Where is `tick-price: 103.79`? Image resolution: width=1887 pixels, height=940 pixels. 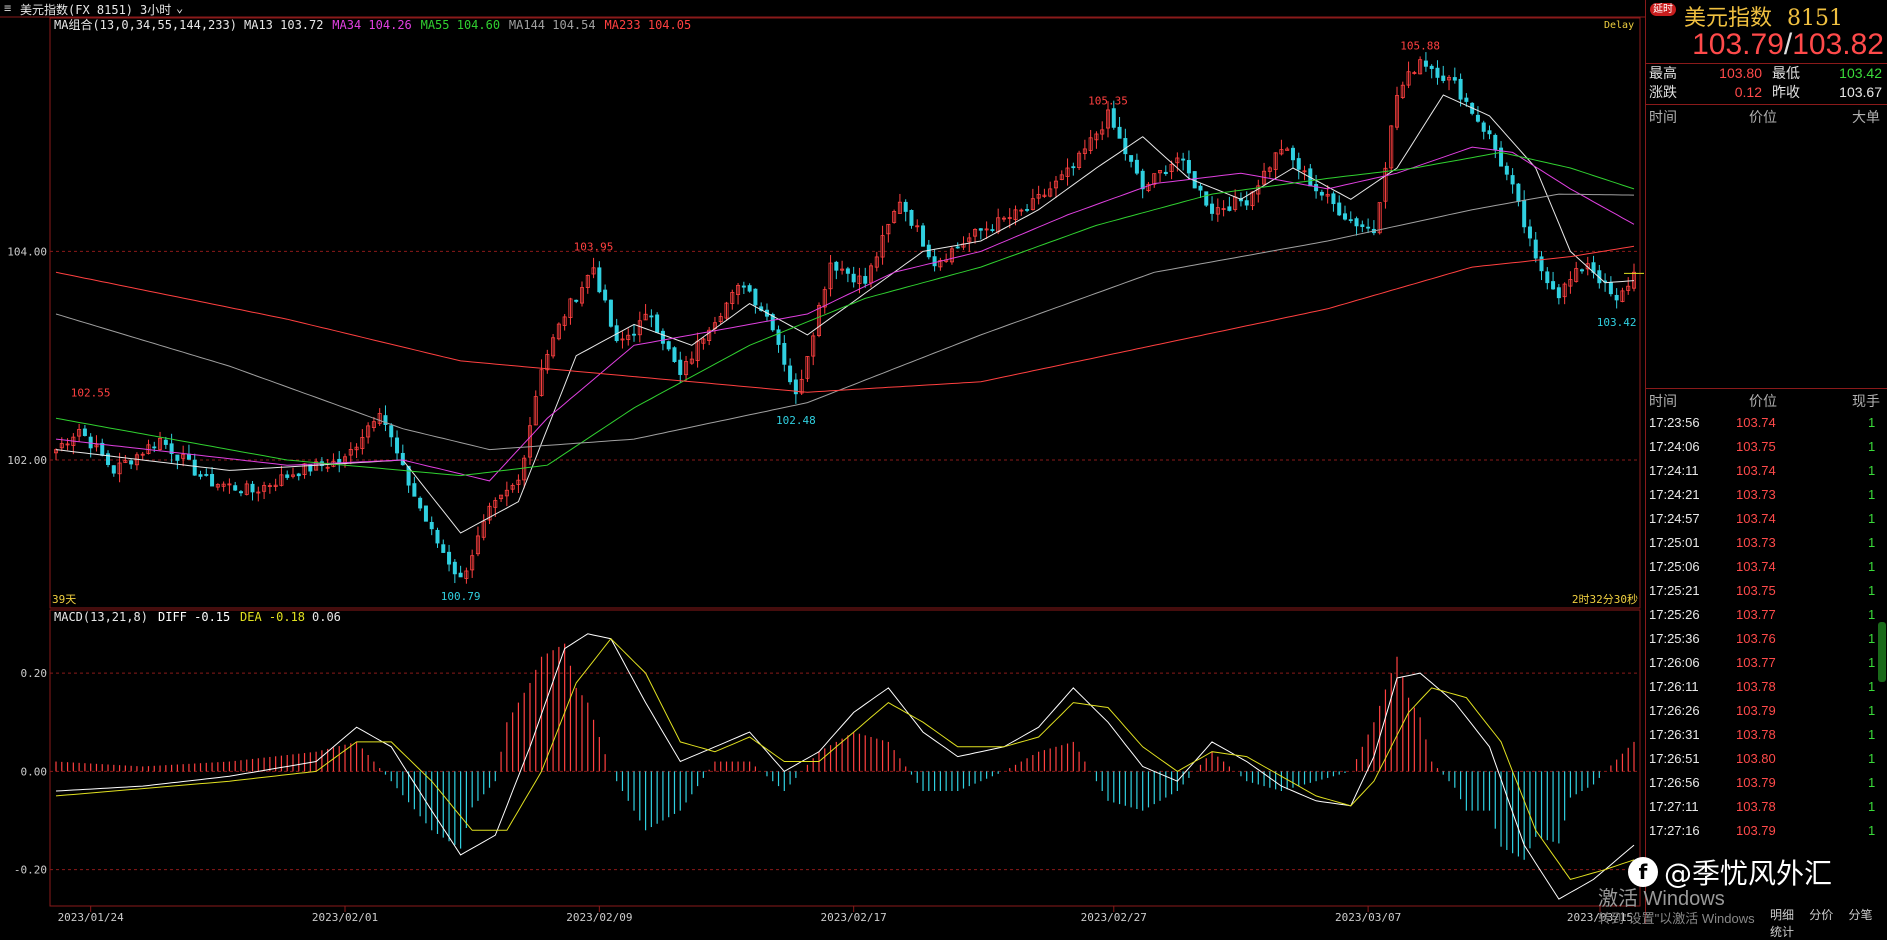 tick-price: 103.79 is located at coordinates (1756, 710).